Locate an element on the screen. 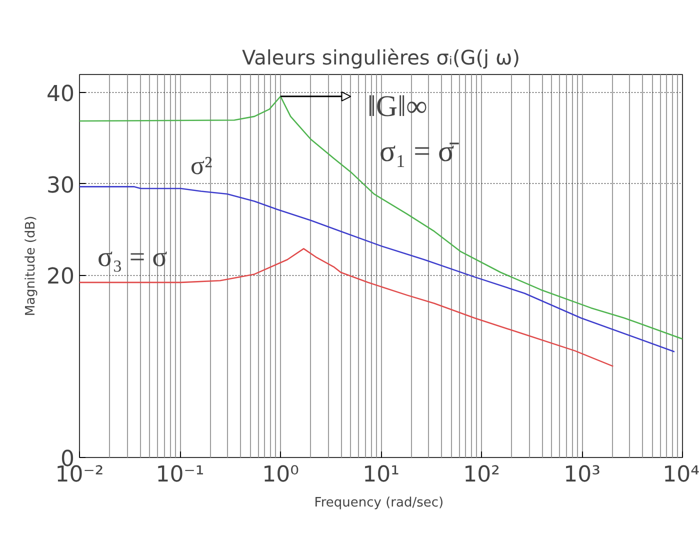 This screenshot has width=699, height=537. x-tick-label: 10⁴ is located at coordinates (680, 475).